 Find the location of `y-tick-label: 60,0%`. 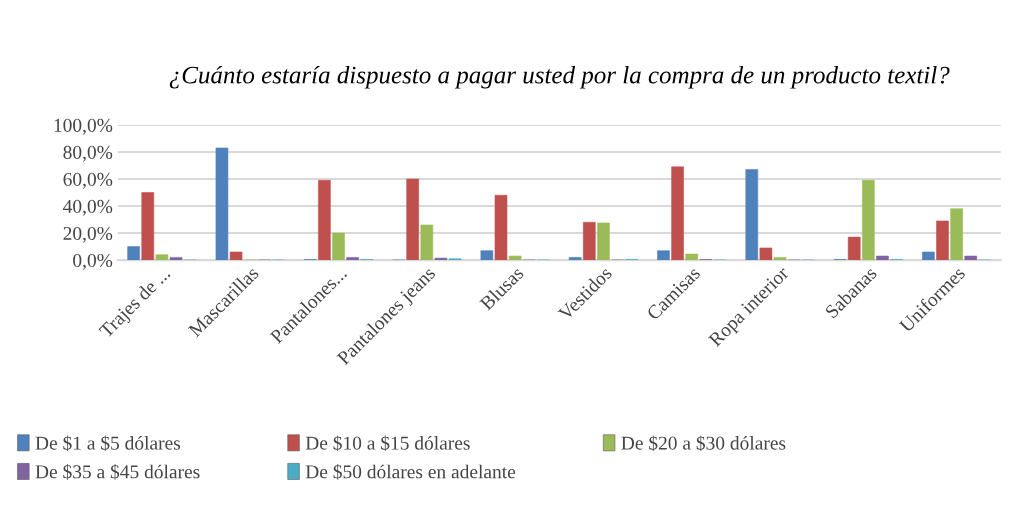

y-tick-label: 60,0% is located at coordinates (88, 180).